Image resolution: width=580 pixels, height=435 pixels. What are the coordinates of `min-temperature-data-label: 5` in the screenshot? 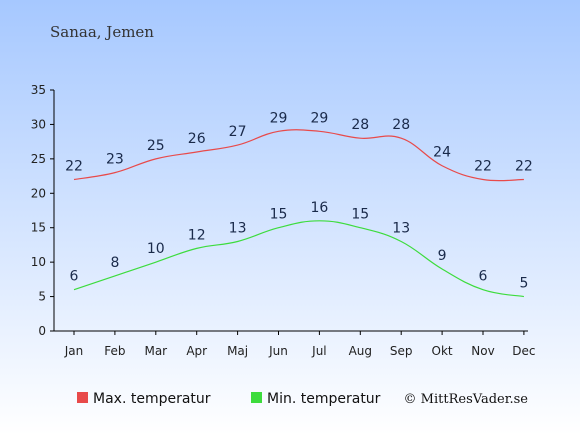 It's located at (523, 284).